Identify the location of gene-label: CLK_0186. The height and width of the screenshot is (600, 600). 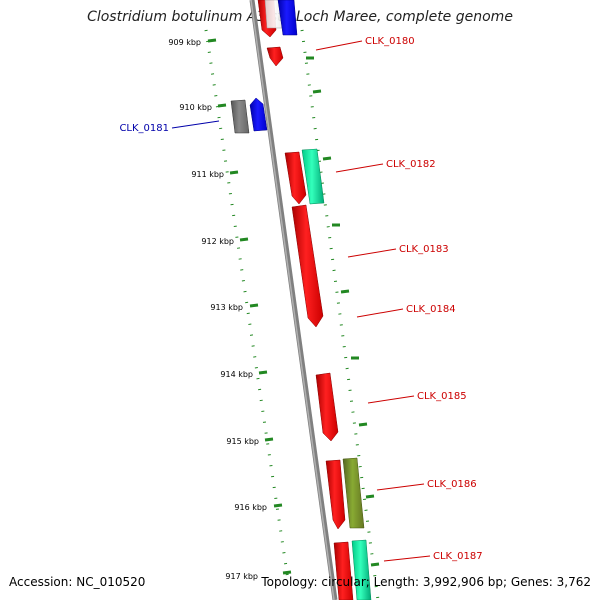
(452, 484).